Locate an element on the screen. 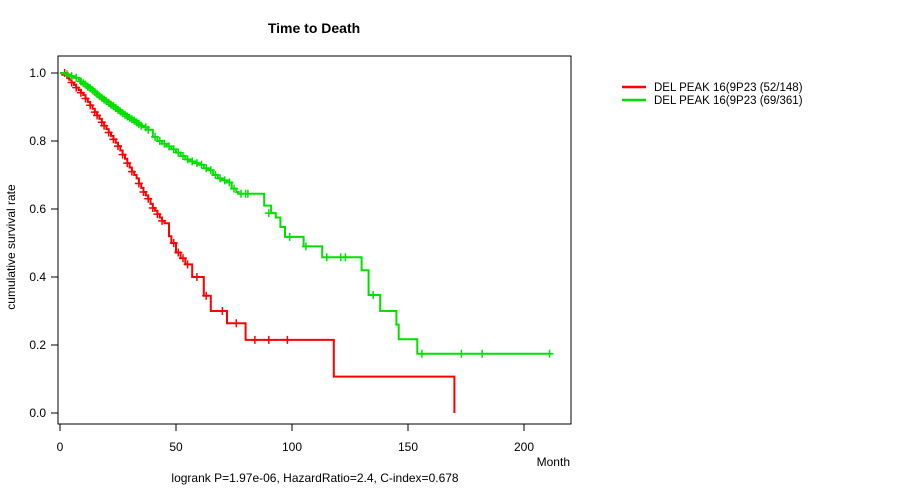 The height and width of the screenshot is (500, 900). legend-label-red: DEL PEAK 16(9P23 (52/148) is located at coordinates (728, 88).